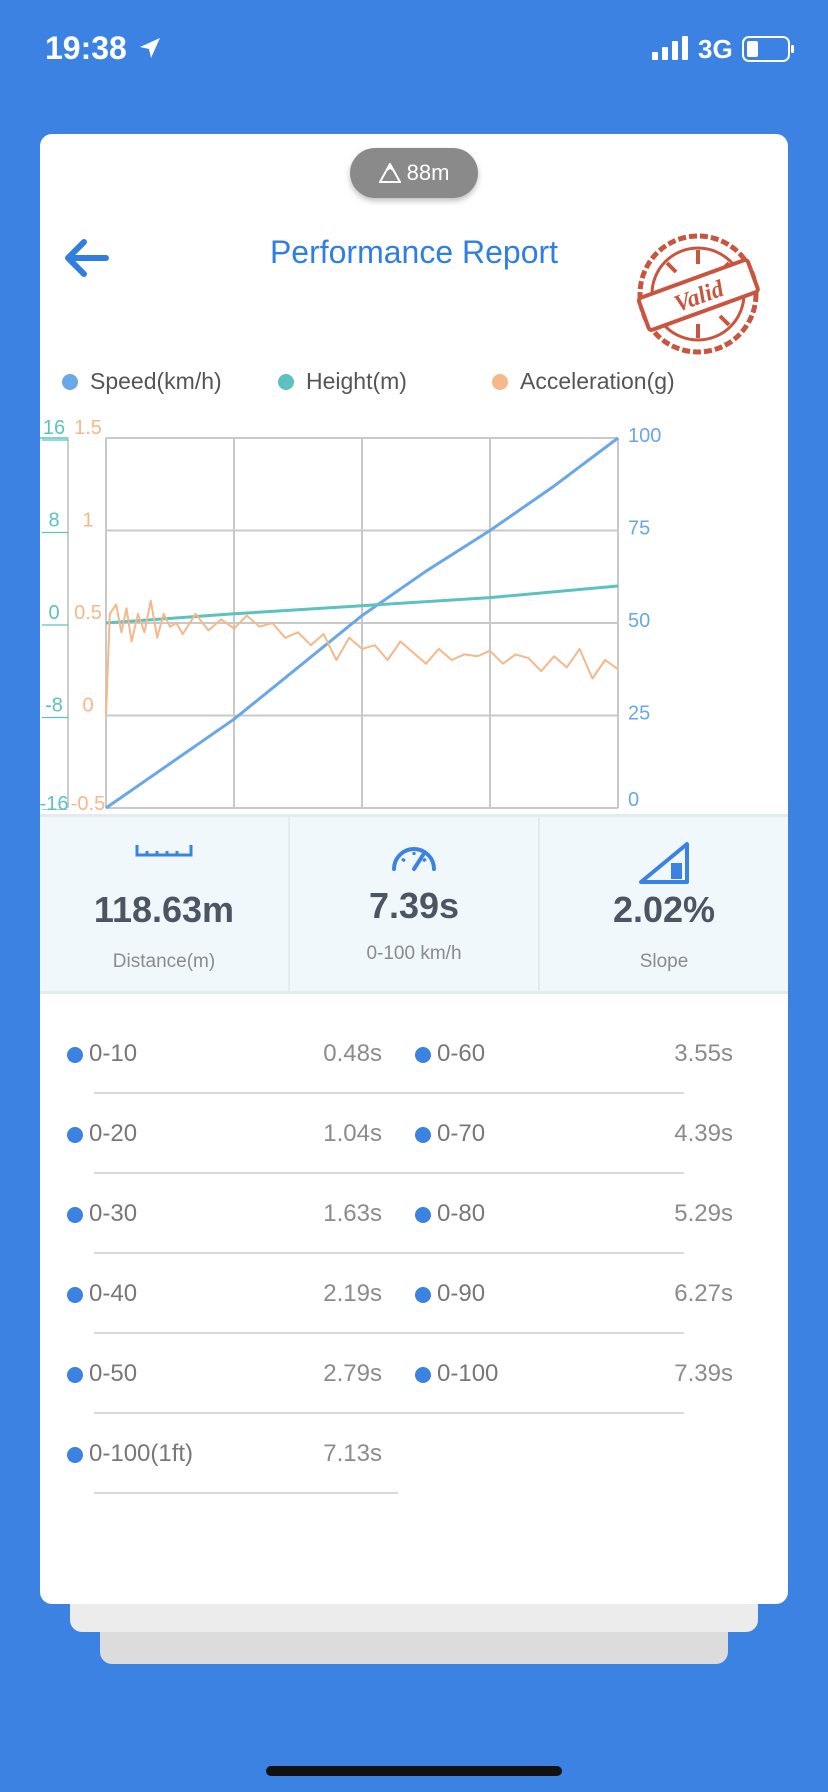  I want to click on stat-slope-label: Slope, so click(664, 961).